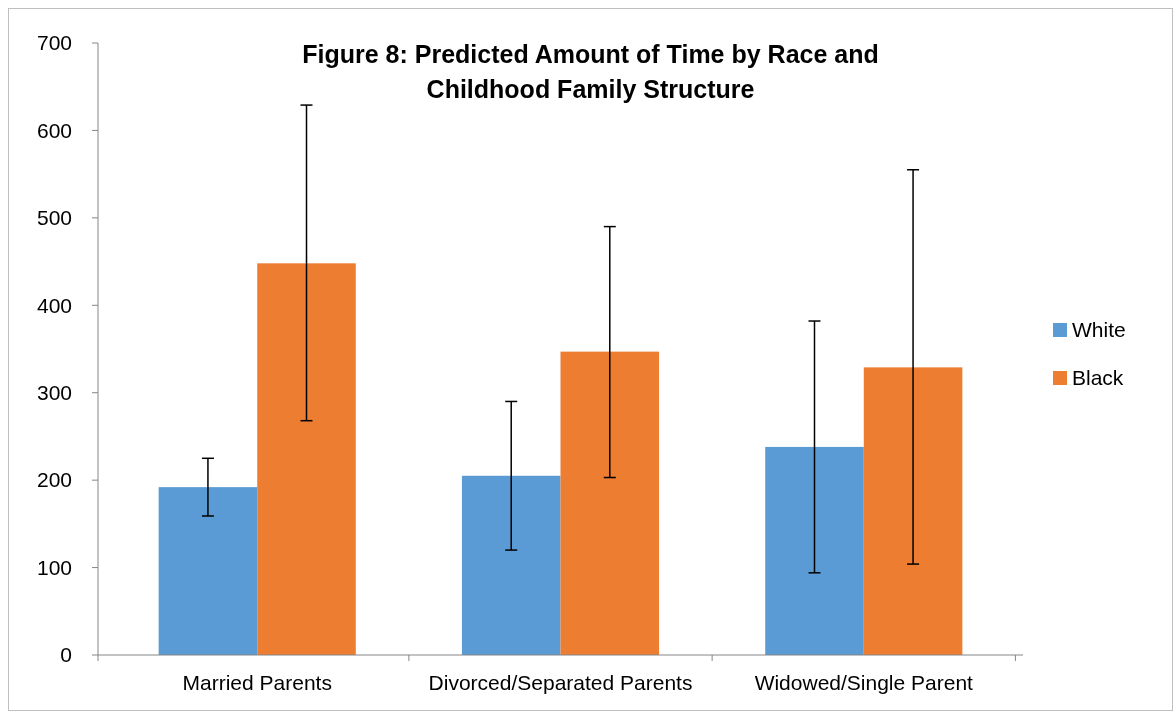 The width and height of the screenshot is (1173, 711). I want to click on legend-label: Black, so click(1098, 378).